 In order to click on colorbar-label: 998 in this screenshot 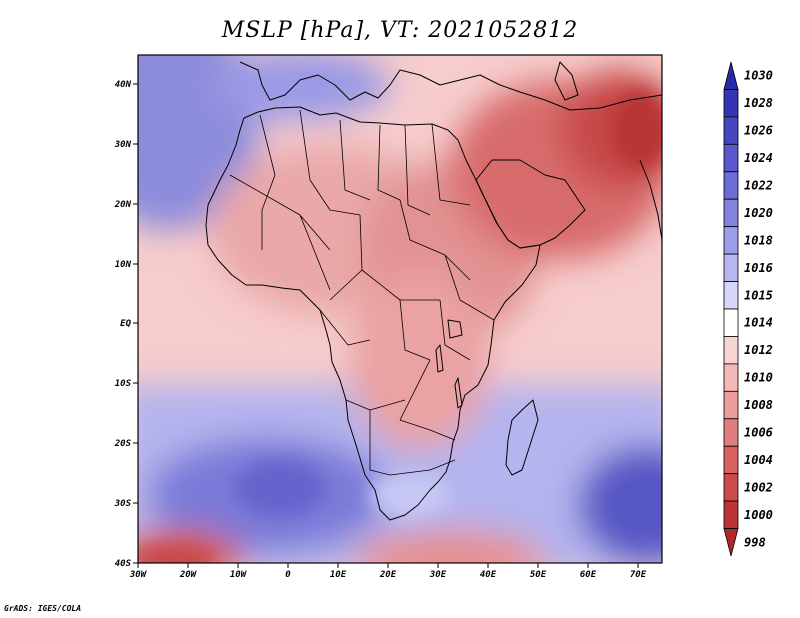, I will do `click(755, 542)`.